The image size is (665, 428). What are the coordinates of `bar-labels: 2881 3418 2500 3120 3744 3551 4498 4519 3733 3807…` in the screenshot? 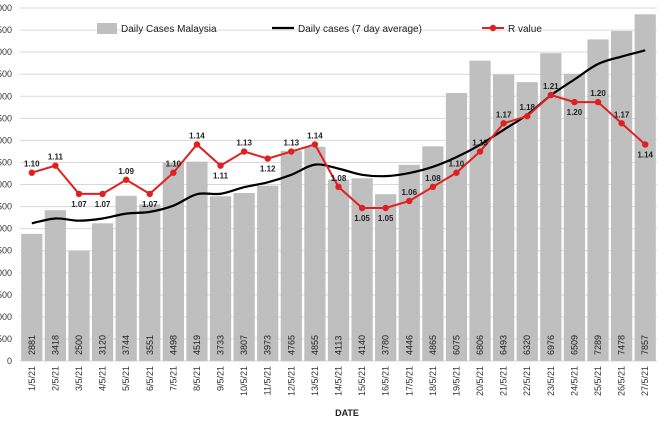 It's located at (338, 345).